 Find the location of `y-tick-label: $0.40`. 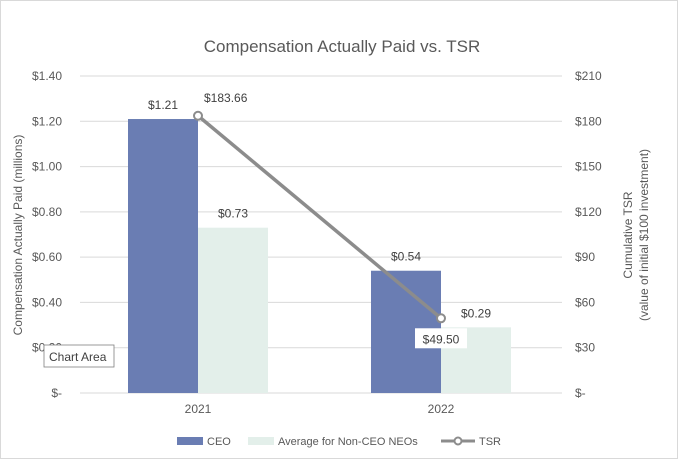

y-tick-label: $0.40 is located at coordinates (47, 302).